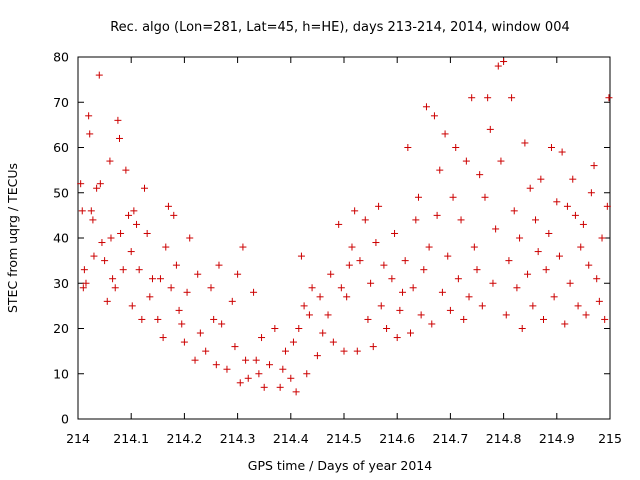  Describe the element at coordinates (61, 57) in the screenshot. I see `y-tick-label: 80` at that location.